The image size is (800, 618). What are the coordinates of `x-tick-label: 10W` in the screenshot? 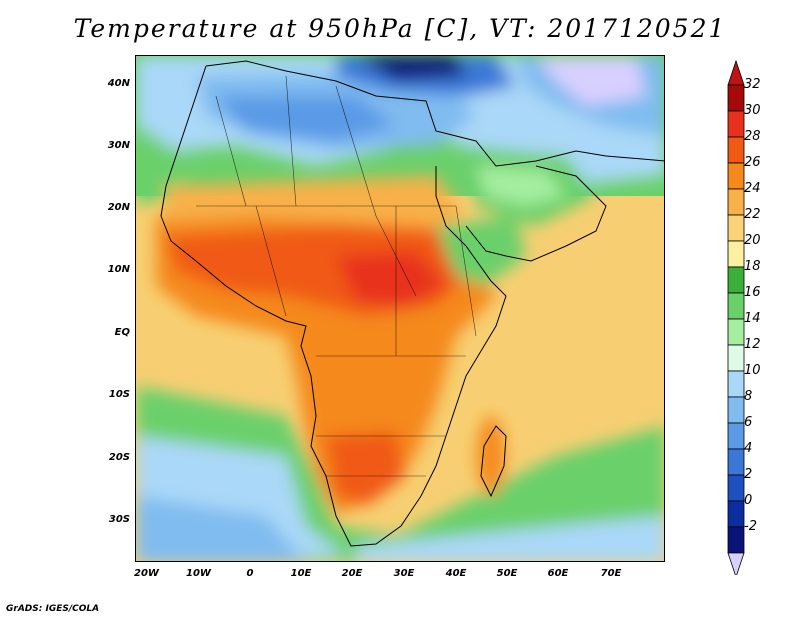 It's located at (198, 573).